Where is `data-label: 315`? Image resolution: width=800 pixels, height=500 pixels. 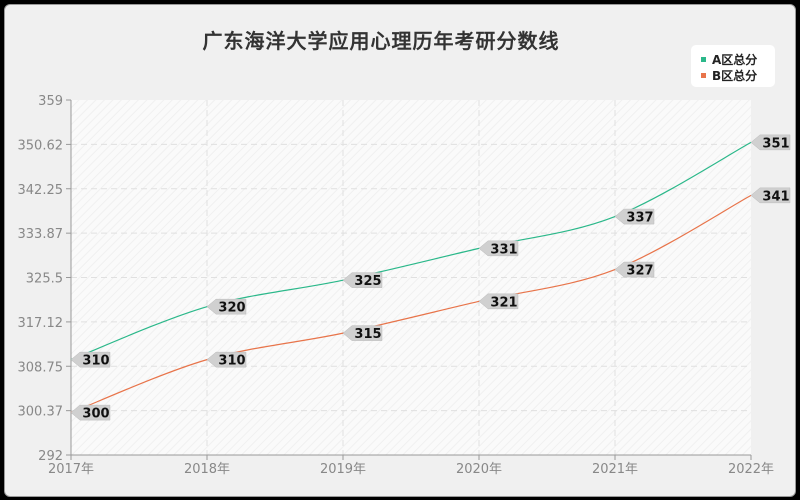 data-label: 315 is located at coordinates (362, 333).